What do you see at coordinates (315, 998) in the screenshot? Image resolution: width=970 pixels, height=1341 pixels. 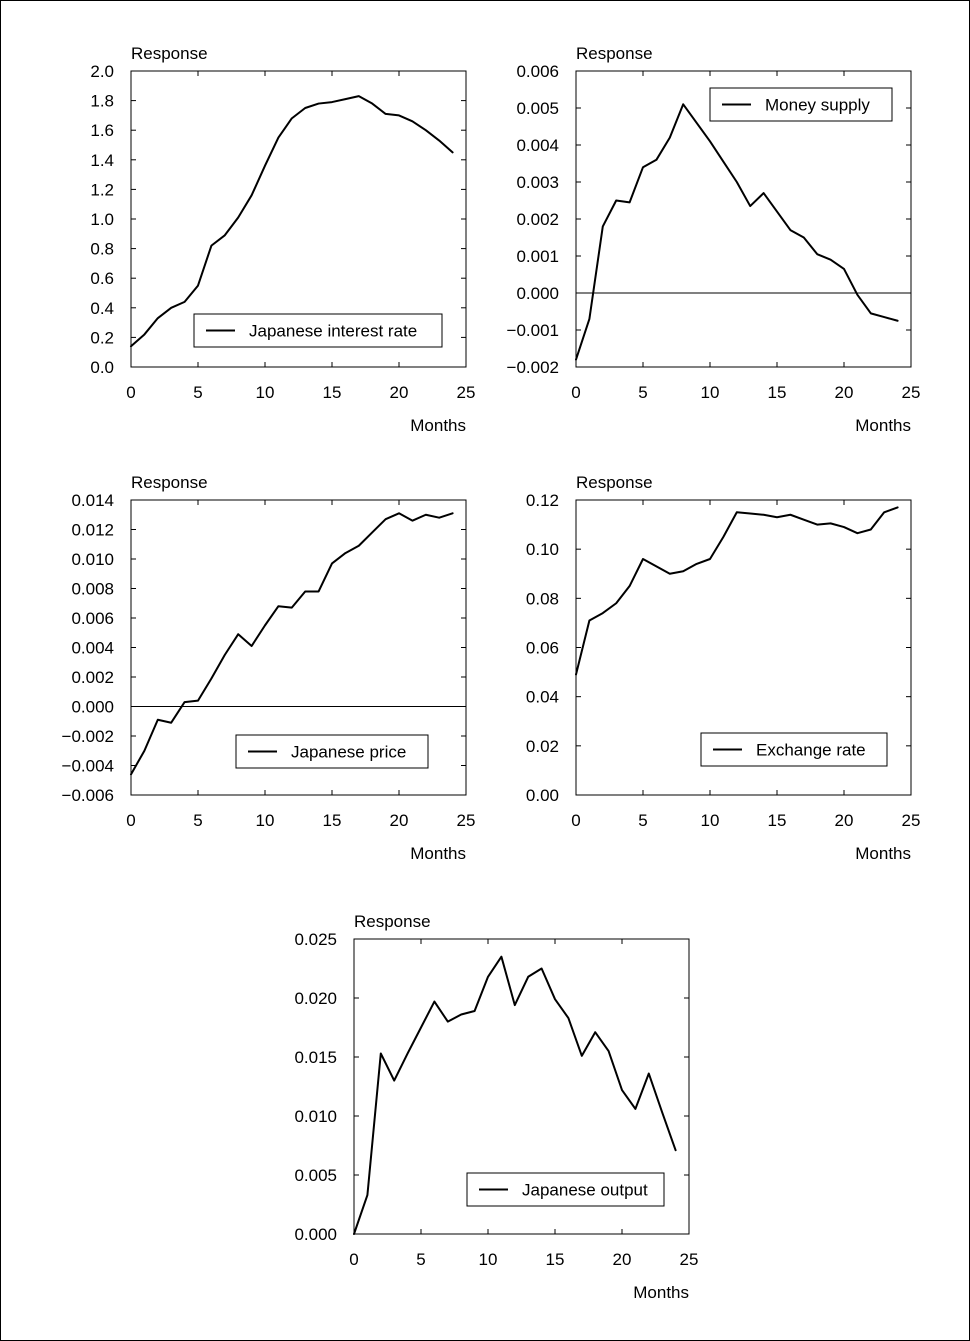 I see `y-tick-label: 0.020` at bounding box center [315, 998].